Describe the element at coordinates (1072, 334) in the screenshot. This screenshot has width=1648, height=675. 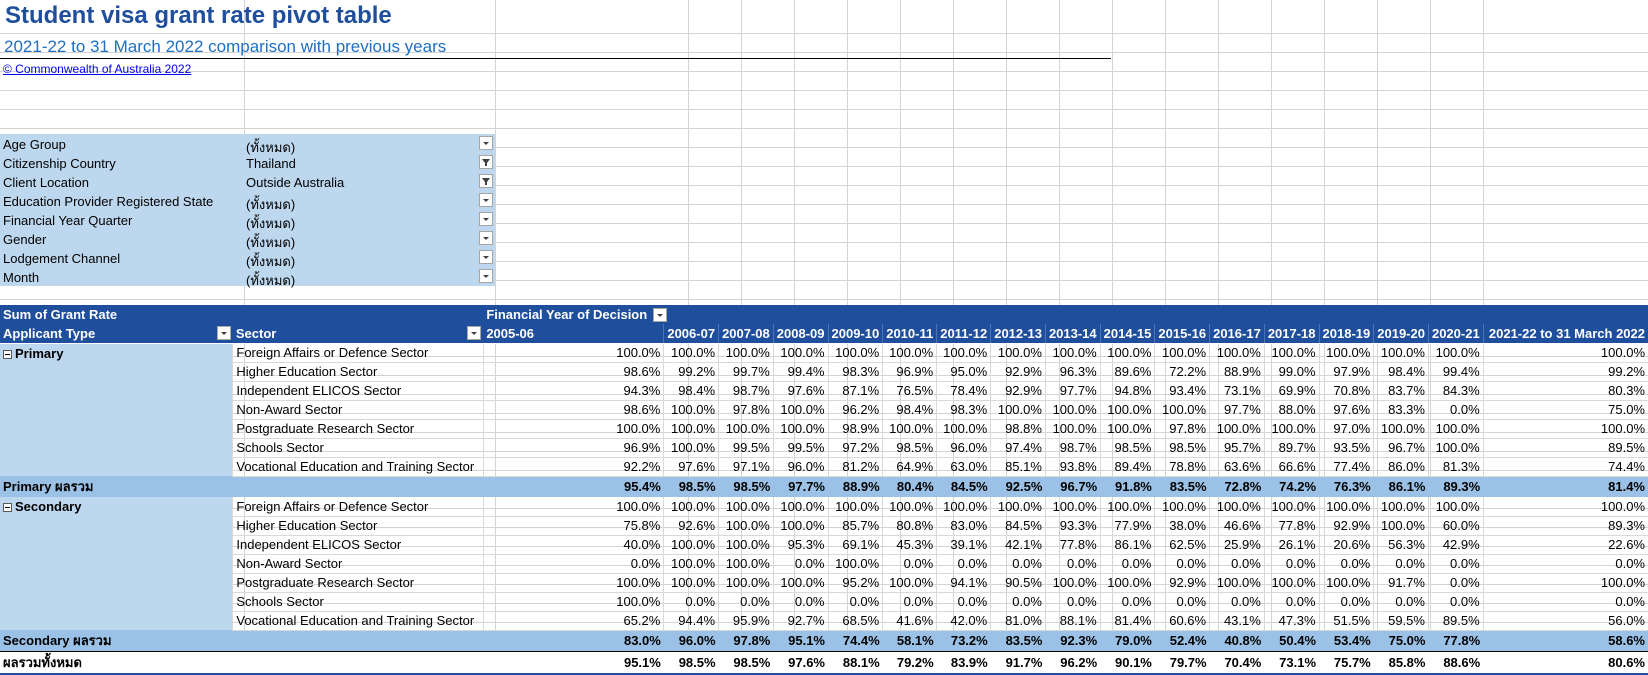
I see `year-header: 2013-14` at that location.